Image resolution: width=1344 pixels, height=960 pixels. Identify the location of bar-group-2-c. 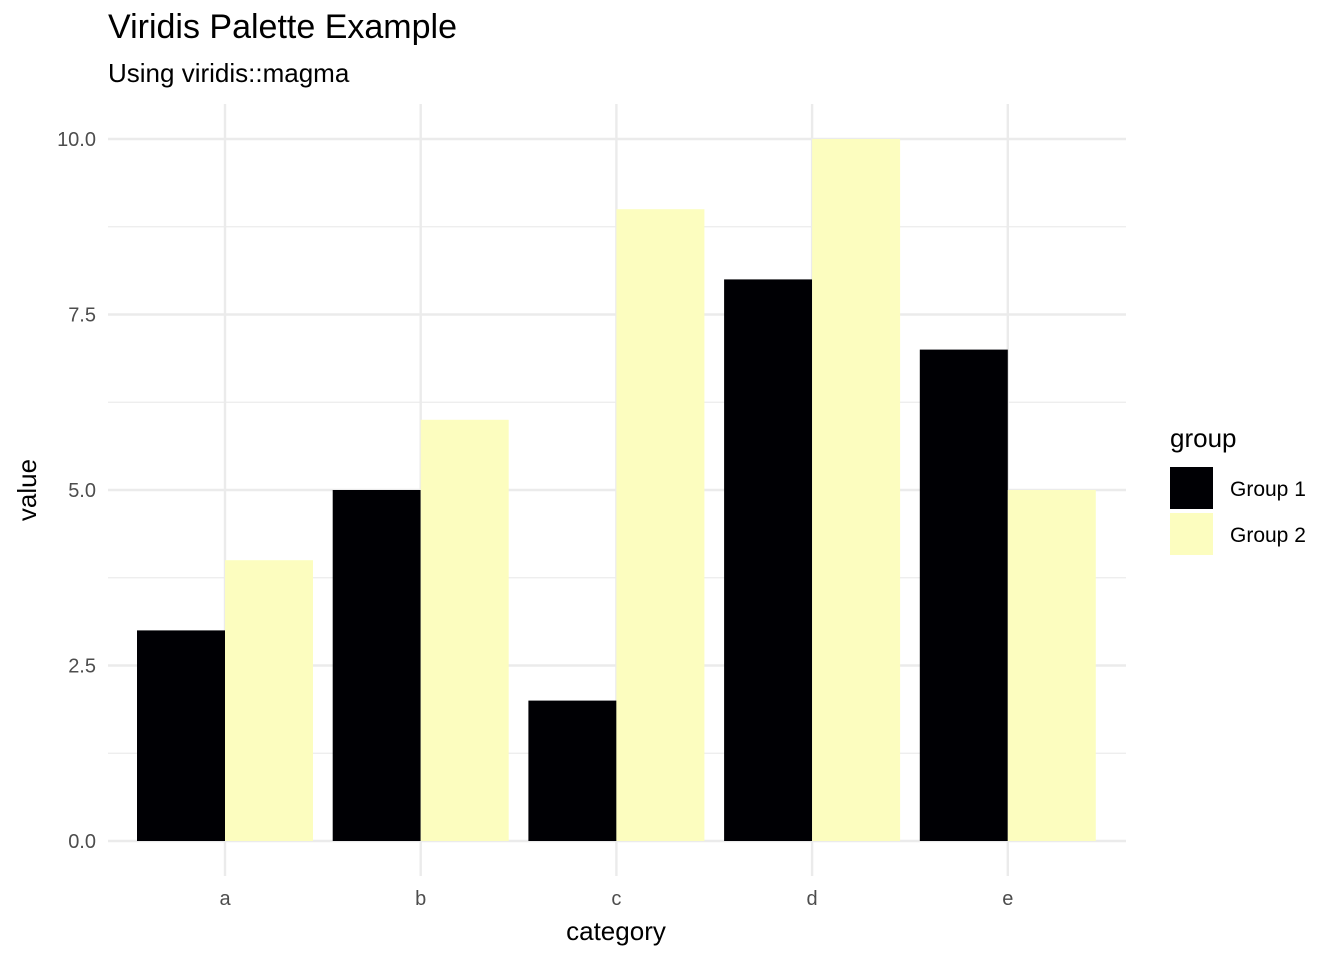
(660, 525).